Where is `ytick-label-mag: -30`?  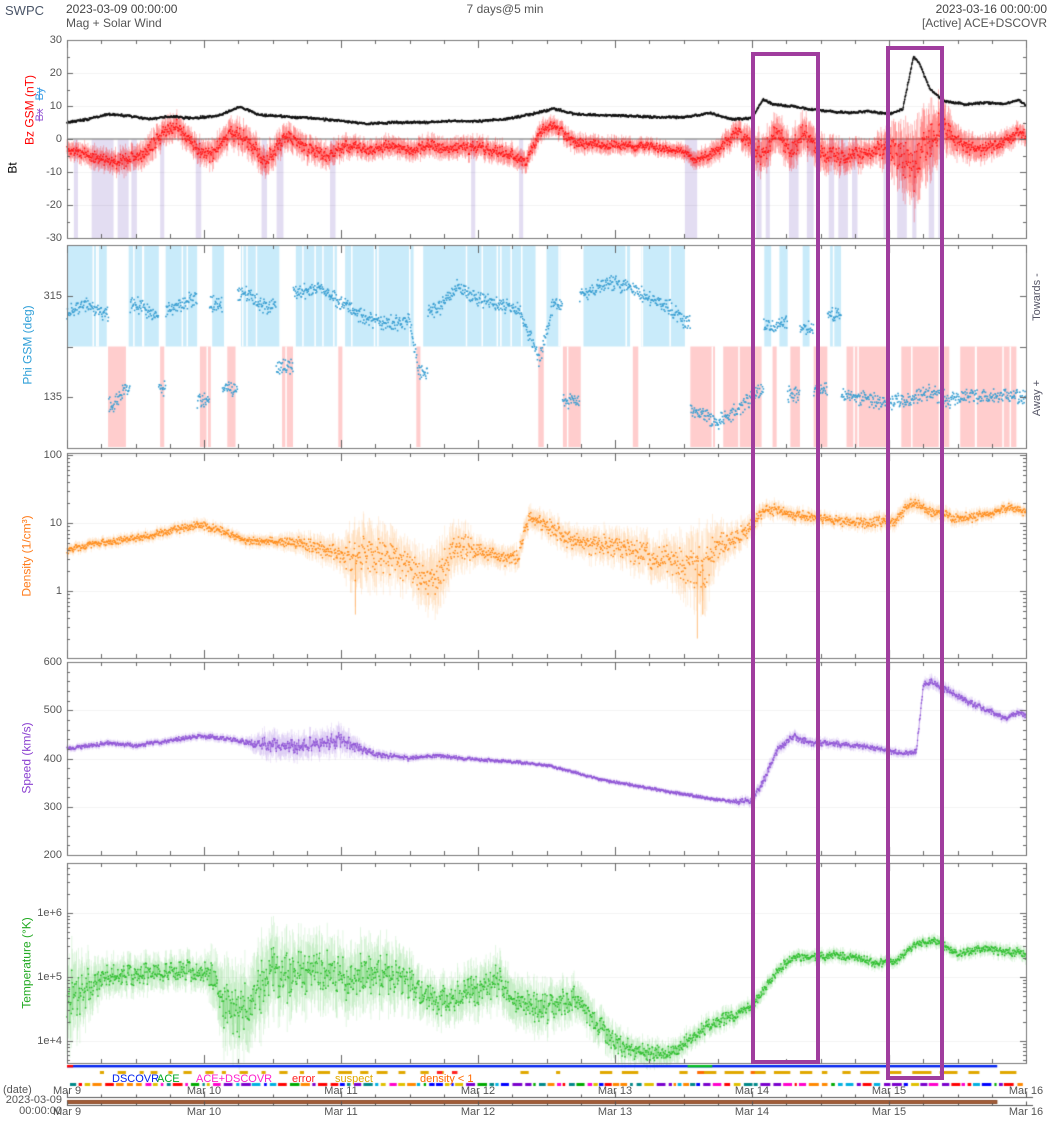
ytick-label-mag: -30 is located at coordinates (54, 238).